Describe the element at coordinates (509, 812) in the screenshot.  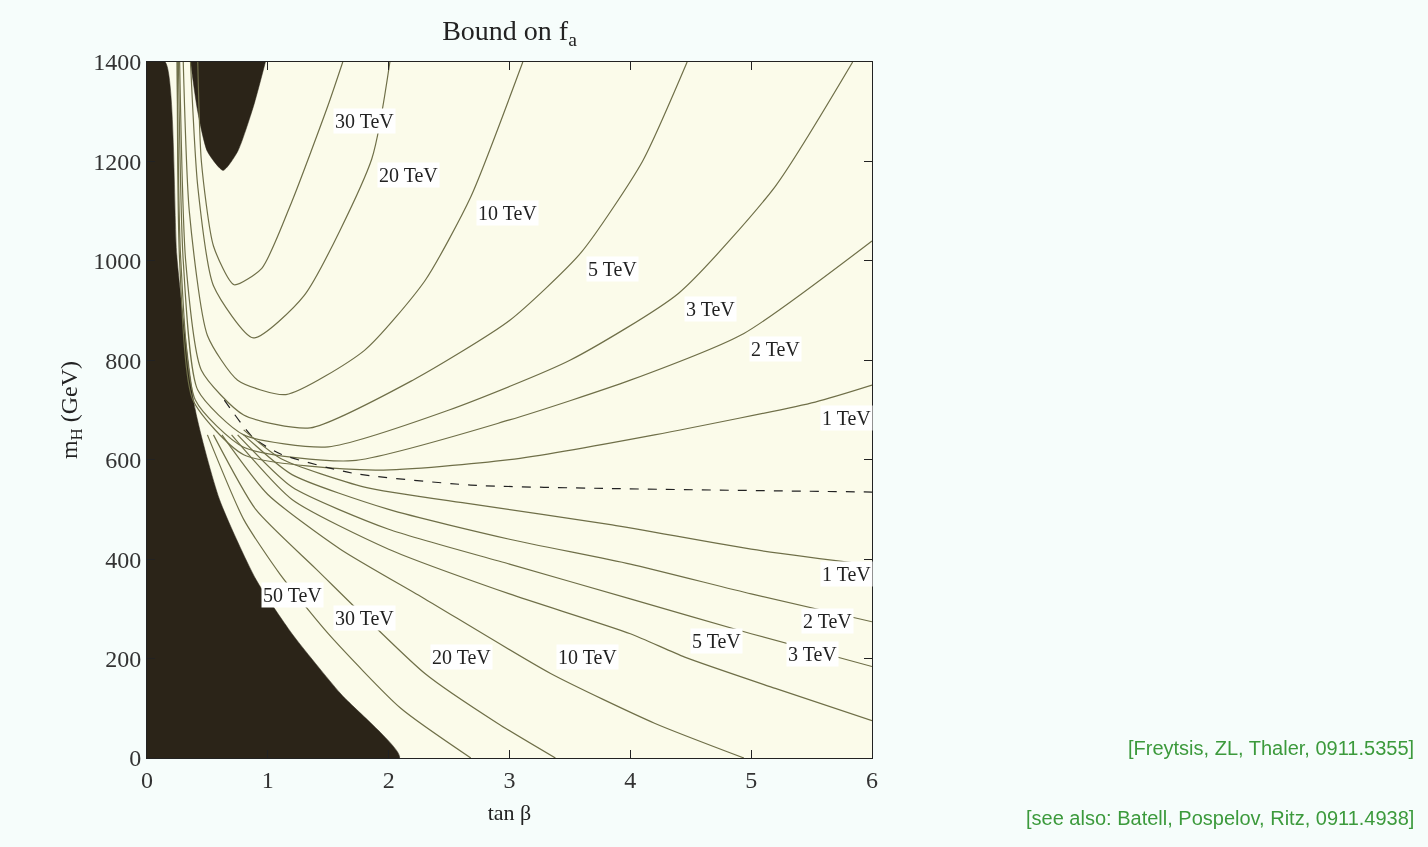
I see `x-axis-title: tan β` at that location.